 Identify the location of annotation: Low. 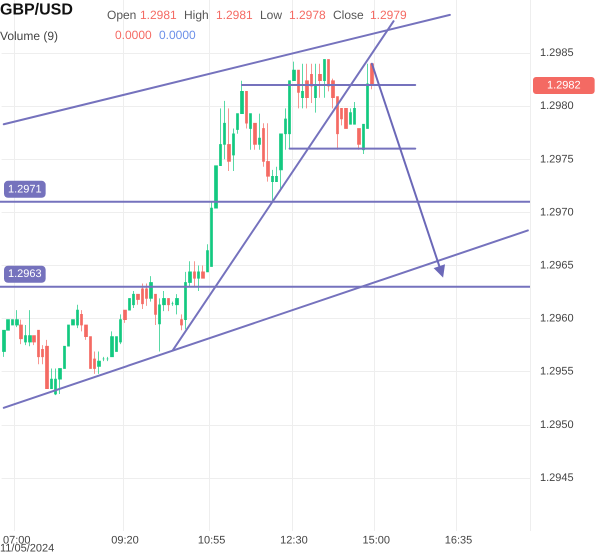
(271, 15).